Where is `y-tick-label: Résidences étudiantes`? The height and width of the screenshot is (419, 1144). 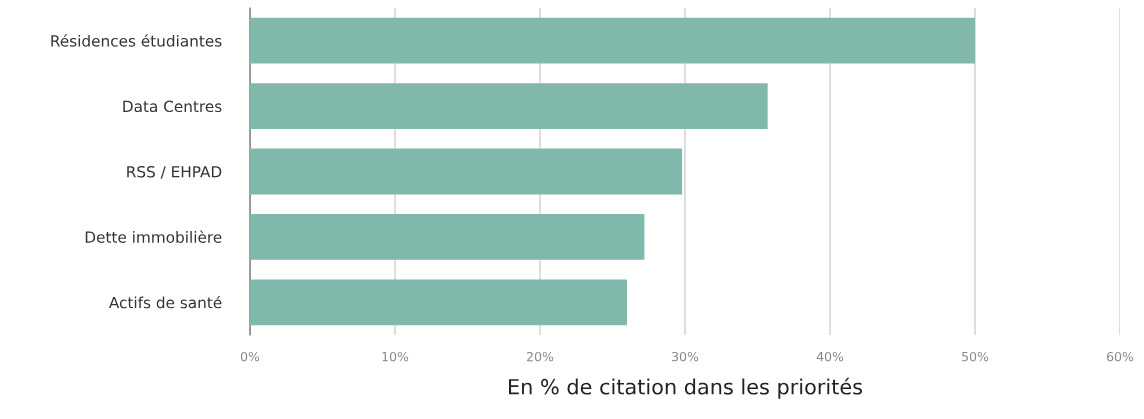
y-tick-label: Résidences étudiantes is located at coordinates (136, 40).